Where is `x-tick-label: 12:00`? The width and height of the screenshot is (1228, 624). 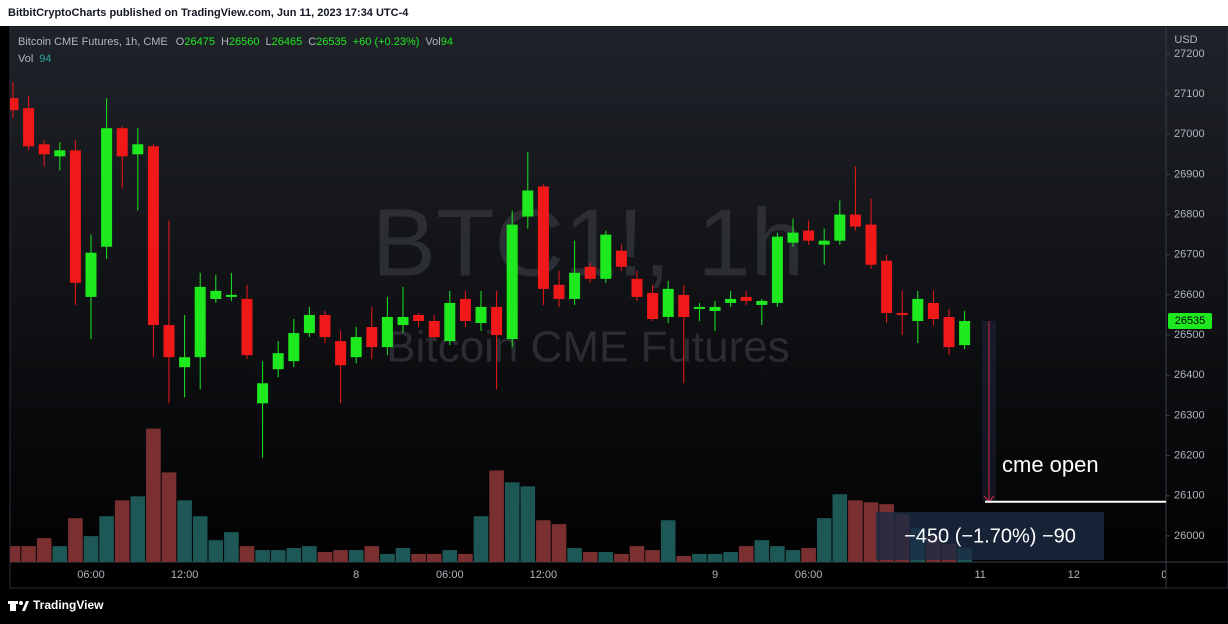
x-tick-label: 12:00 is located at coordinates (185, 575).